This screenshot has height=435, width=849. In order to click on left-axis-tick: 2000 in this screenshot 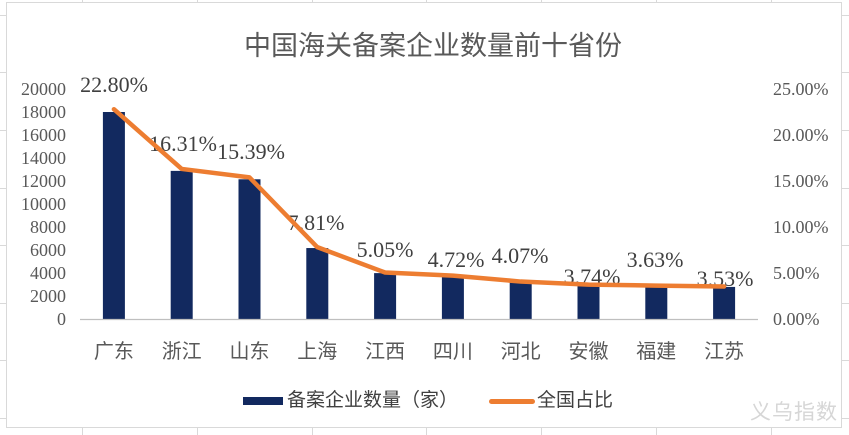, I will do `click(48, 296)`.